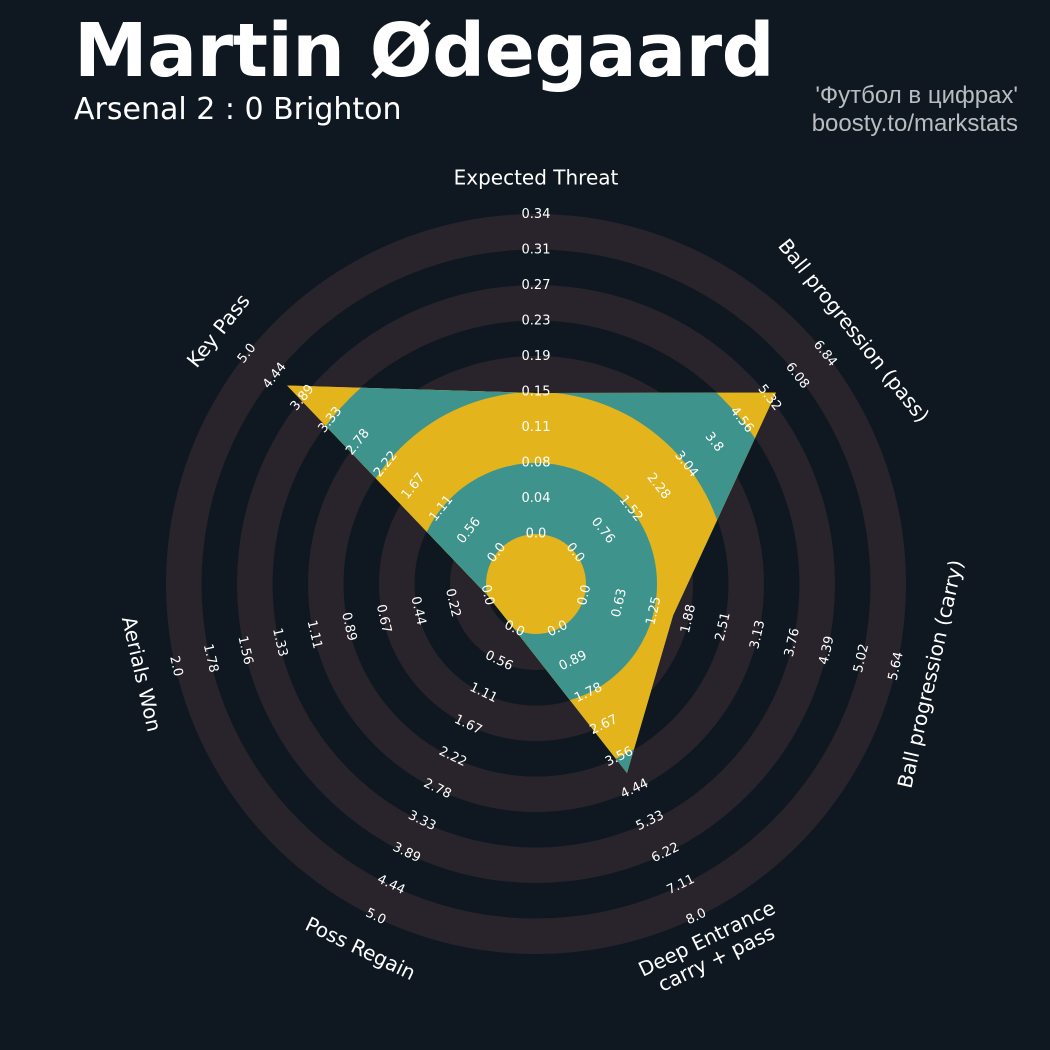 The height and width of the screenshot is (1050, 1050). I want to click on tick-label: 2.0, so click(175, 666).